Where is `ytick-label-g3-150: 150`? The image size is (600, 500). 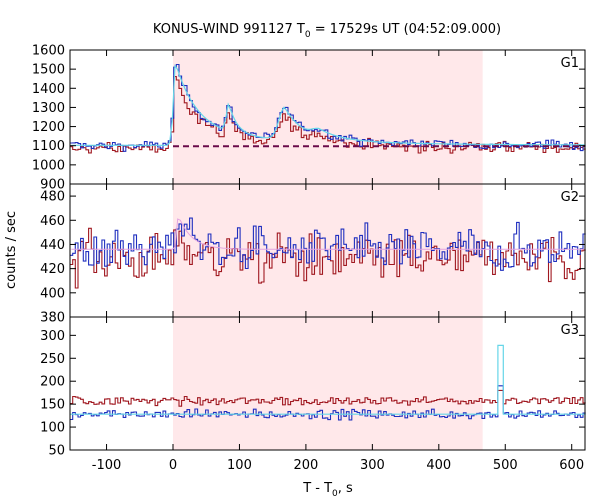 ytick-label-g3-150: 150 is located at coordinates (52, 405).